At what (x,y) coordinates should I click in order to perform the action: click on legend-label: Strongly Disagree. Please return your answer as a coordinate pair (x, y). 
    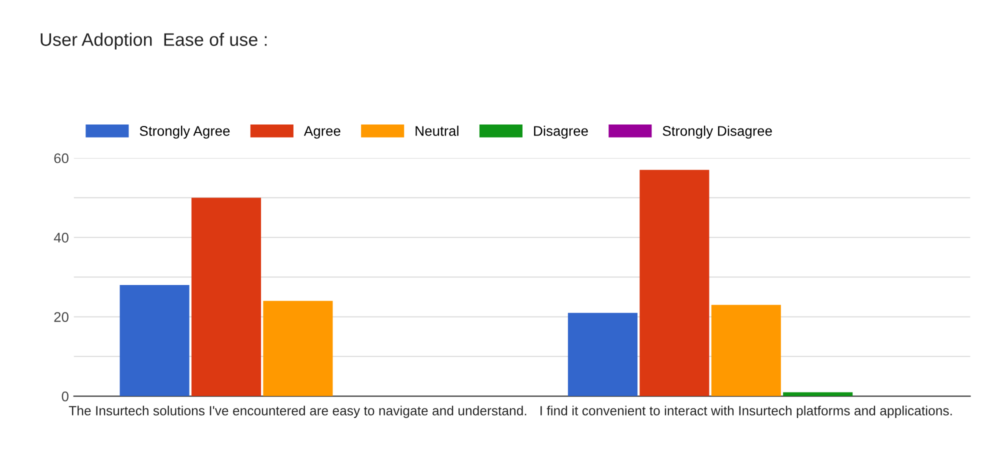
    Looking at the image, I should click on (717, 132).